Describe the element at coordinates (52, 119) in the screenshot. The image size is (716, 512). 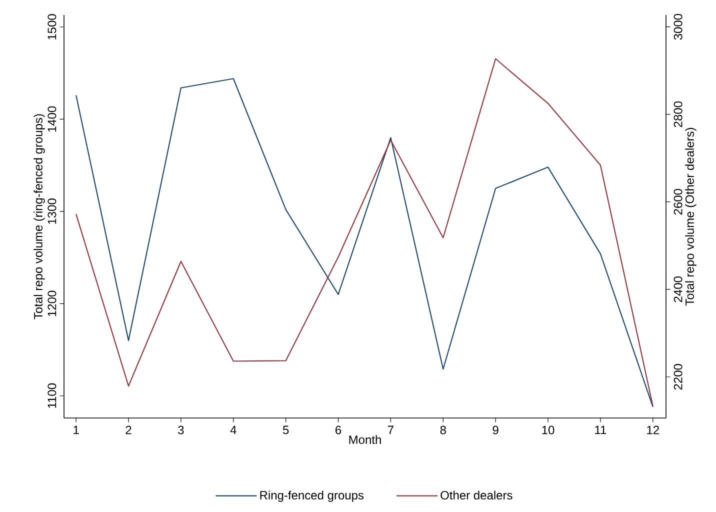
I see `y-tick-label: 1400` at that location.